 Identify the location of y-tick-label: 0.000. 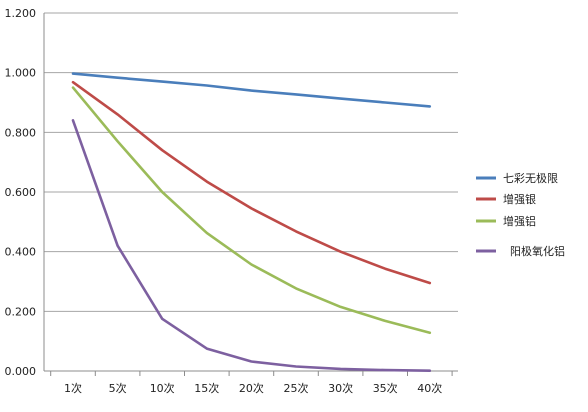
(21, 371).